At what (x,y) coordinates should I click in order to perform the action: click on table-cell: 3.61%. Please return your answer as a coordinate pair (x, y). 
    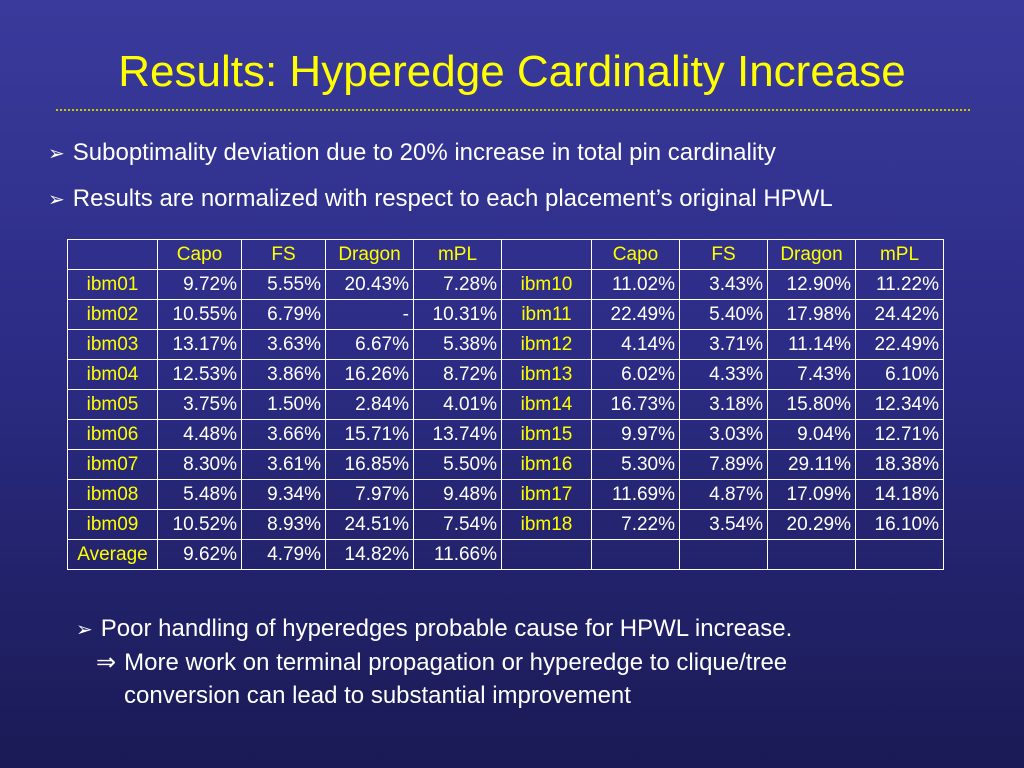
    Looking at the image, I should click on (283, 464).